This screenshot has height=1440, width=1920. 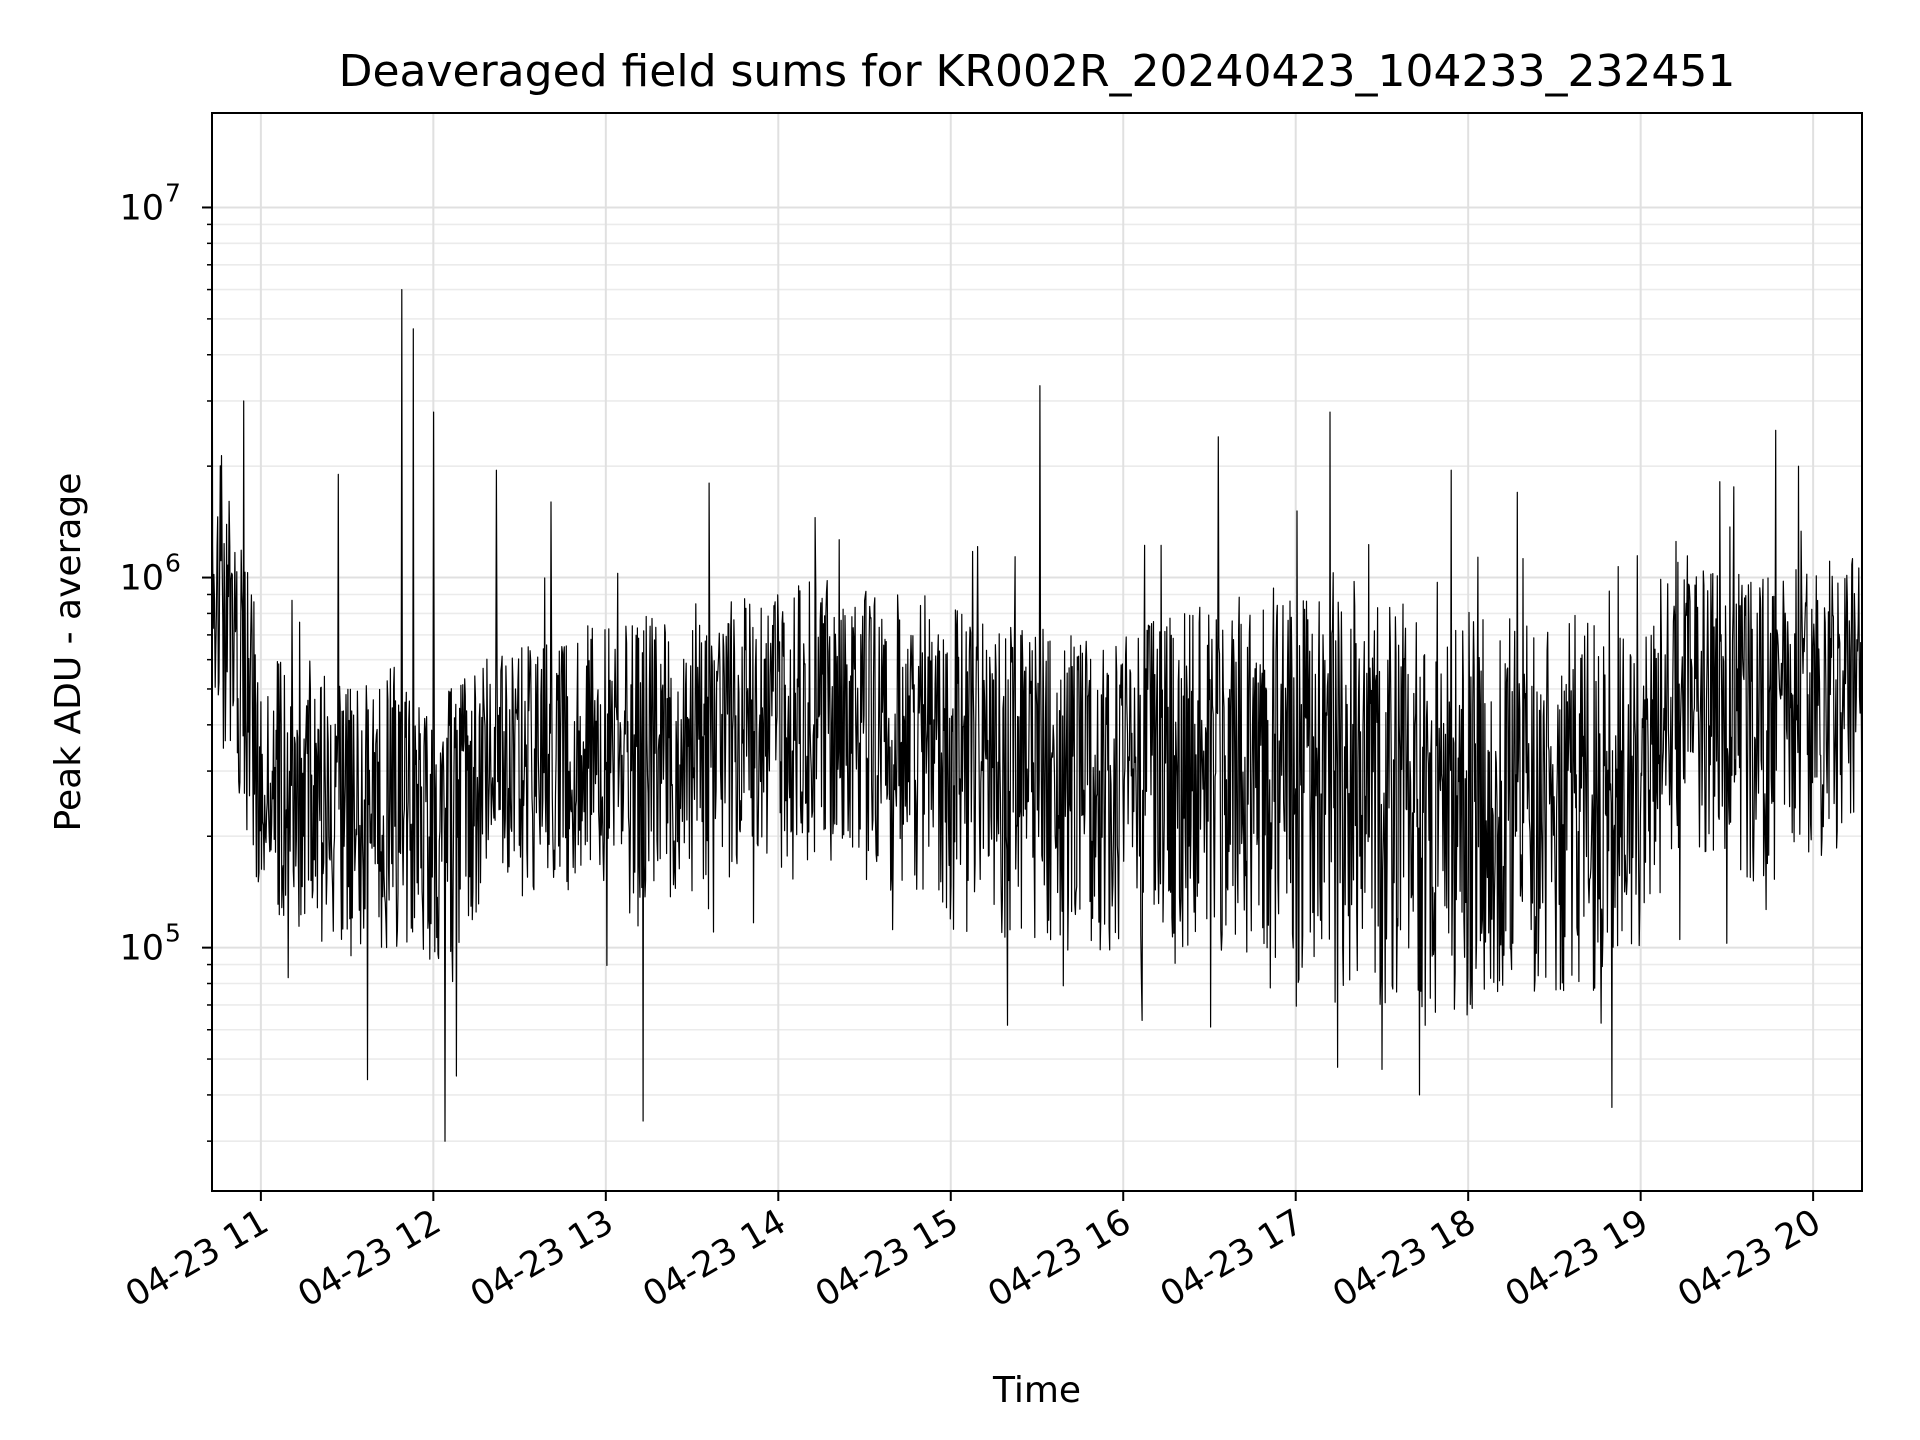 What do you see at coordinates (173, 933) in the screenshot?
I see `y-tick-exponent: 5` at bounding box center [173, 933].